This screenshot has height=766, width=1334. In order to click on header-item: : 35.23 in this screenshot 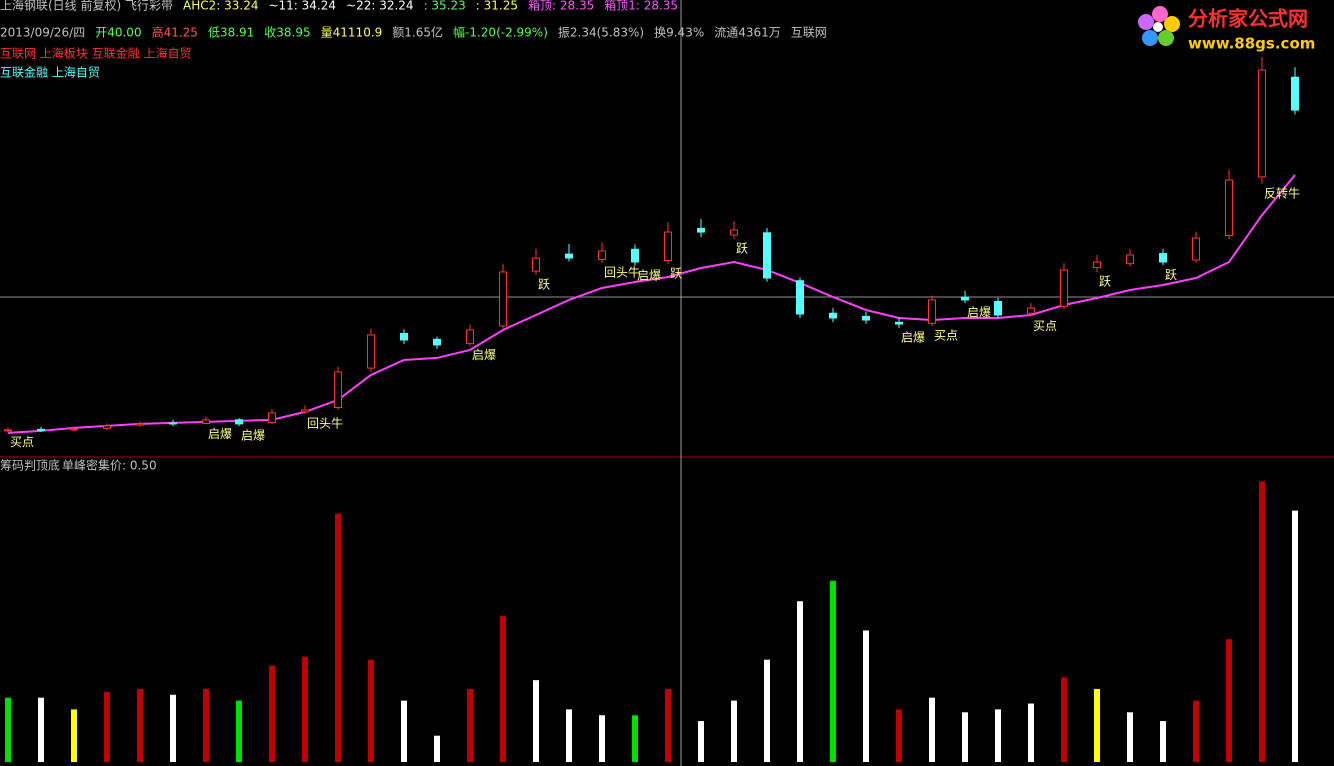, I will do `click(445, 6)`.